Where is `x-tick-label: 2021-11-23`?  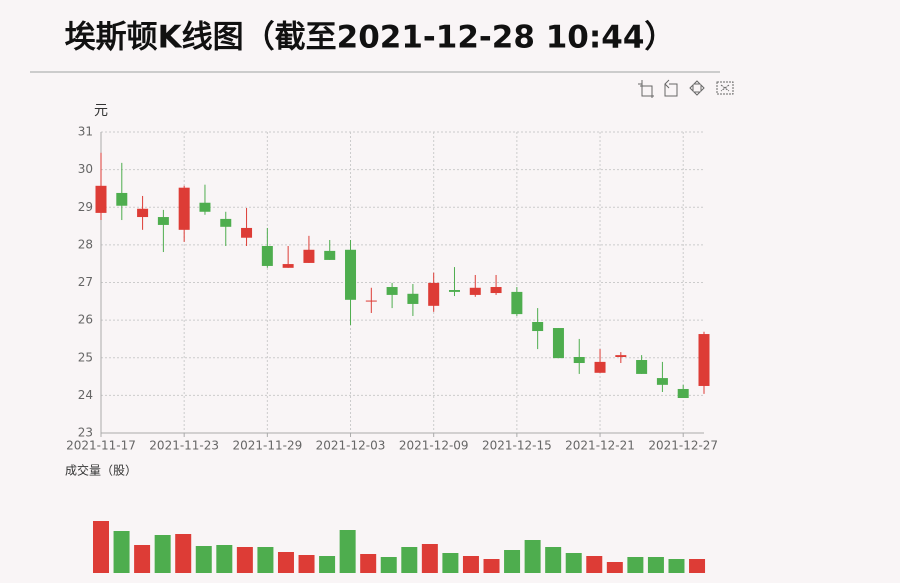
x-tick-label: 2021-11-23 is located at coordinates (184, 446).